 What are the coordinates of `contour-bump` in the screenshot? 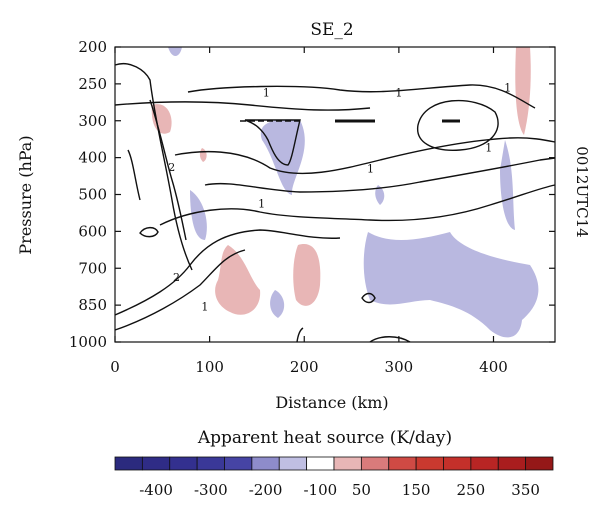 It's located at (272, 142).